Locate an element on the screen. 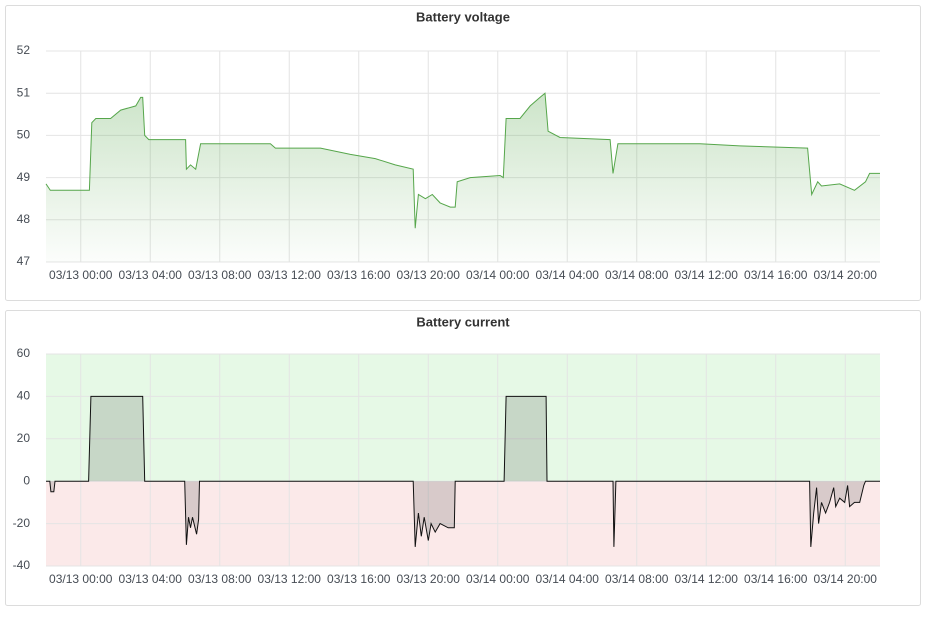 This screenshot has height=617, width=926. chart-title: Battery voltage is located at coordinates (463, 16).